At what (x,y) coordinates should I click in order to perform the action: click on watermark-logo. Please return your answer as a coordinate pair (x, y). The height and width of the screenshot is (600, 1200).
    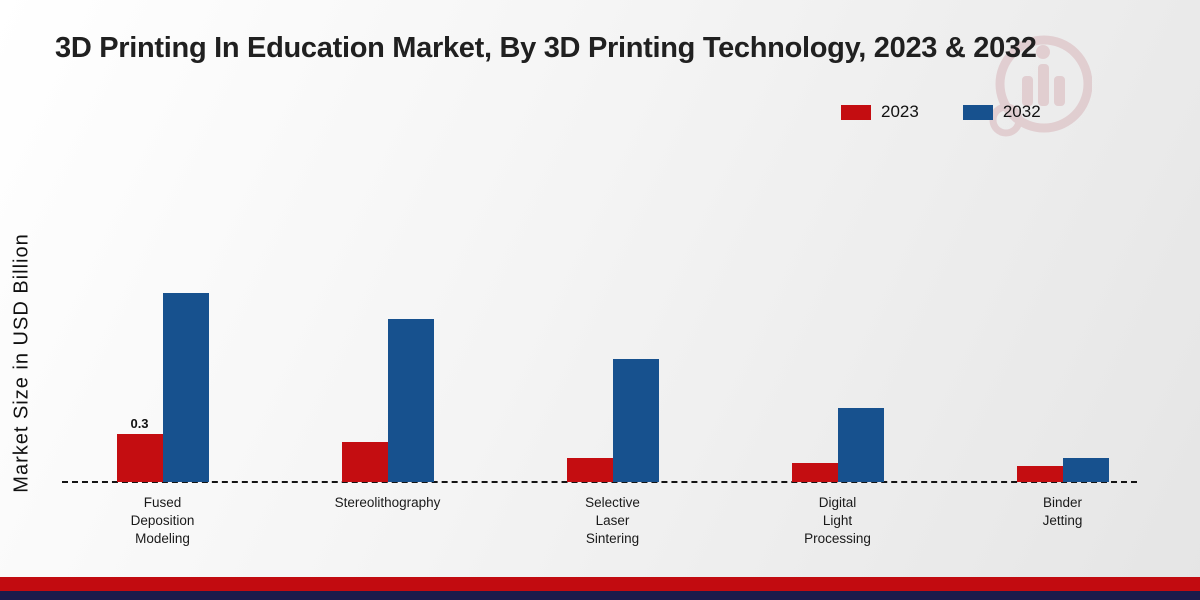
    Looking at the image, I should click on (1036, 89).